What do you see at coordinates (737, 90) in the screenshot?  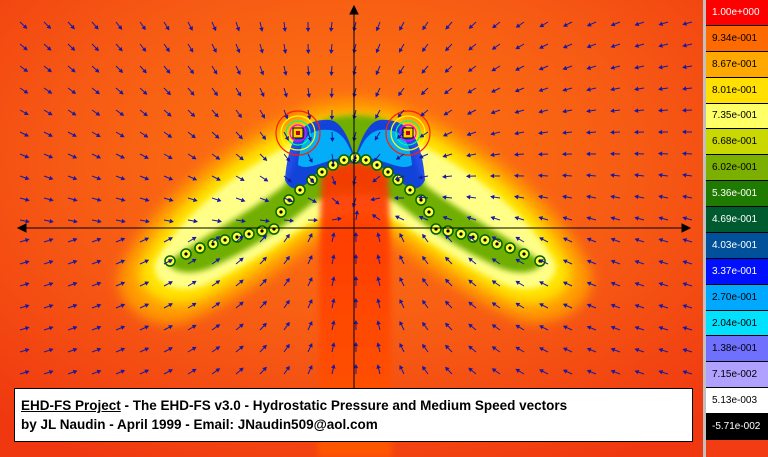 I see `legend-cell: 8.01e-001` at bounding box center [737, 90].